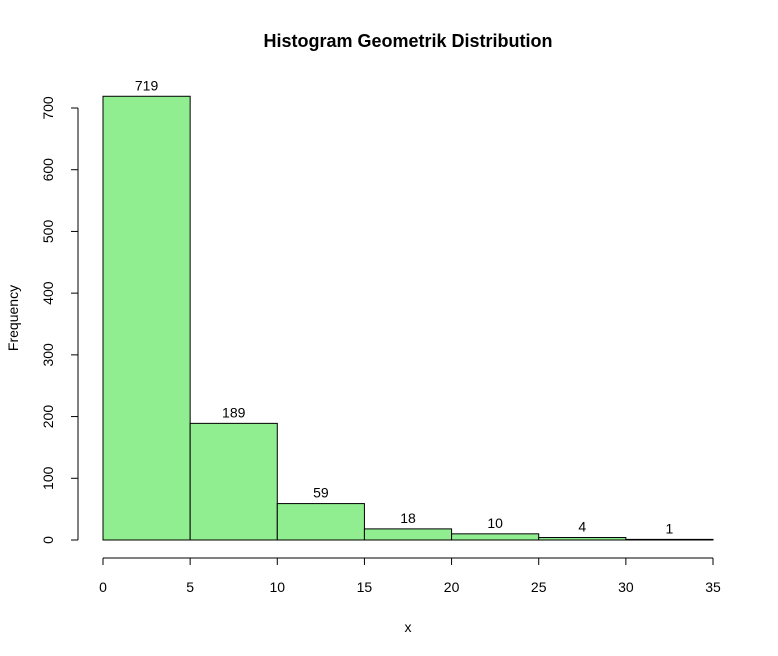 The image size is (778, 656). What do you see at coordinates (408, 518) in the screenshot?
I see `bar-value-label: 18` at bounding box center [408, 518].